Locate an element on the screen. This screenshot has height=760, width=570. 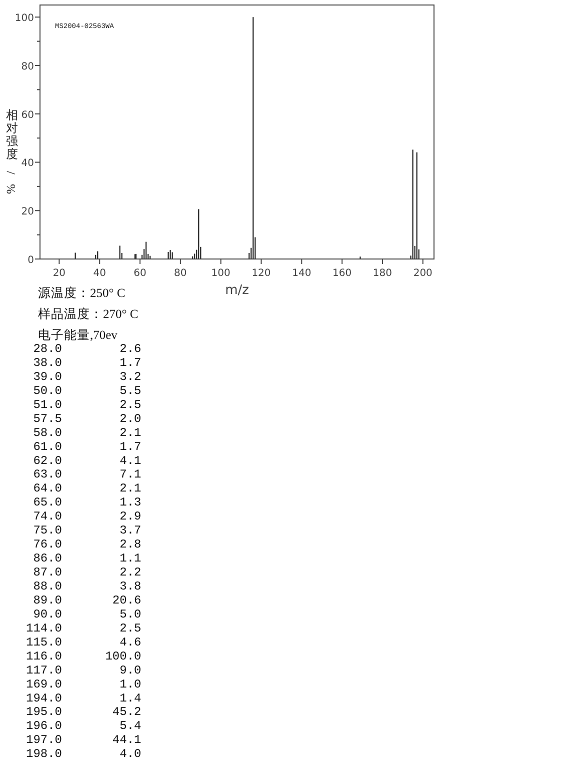
text: 50.0 5.5 is located at coordinates (84, 391).